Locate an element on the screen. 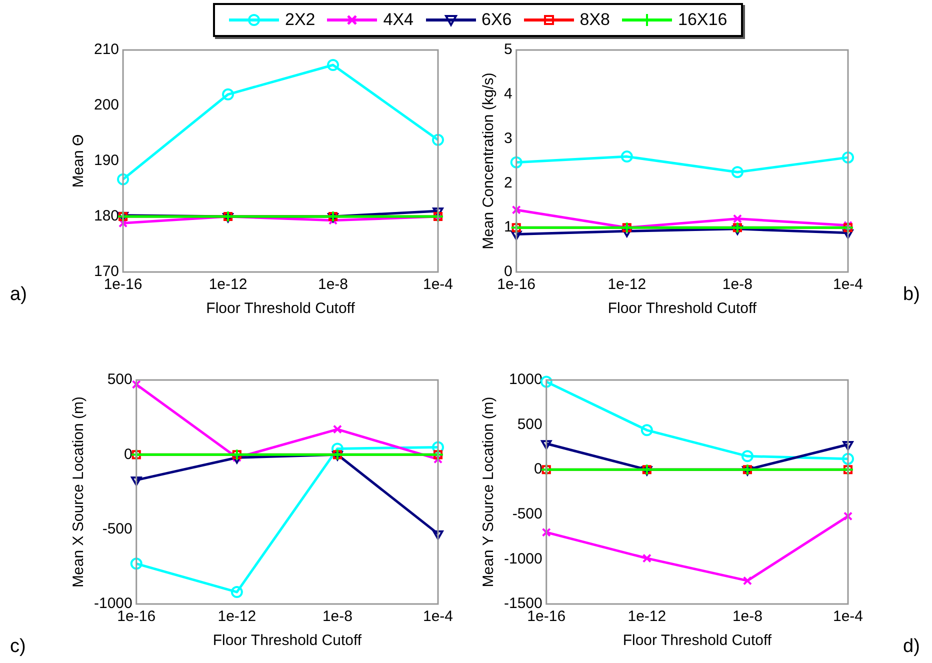 This screenshot has height=663, width=932. y-tick-label: 1000 is located at coordinates (525, 379).